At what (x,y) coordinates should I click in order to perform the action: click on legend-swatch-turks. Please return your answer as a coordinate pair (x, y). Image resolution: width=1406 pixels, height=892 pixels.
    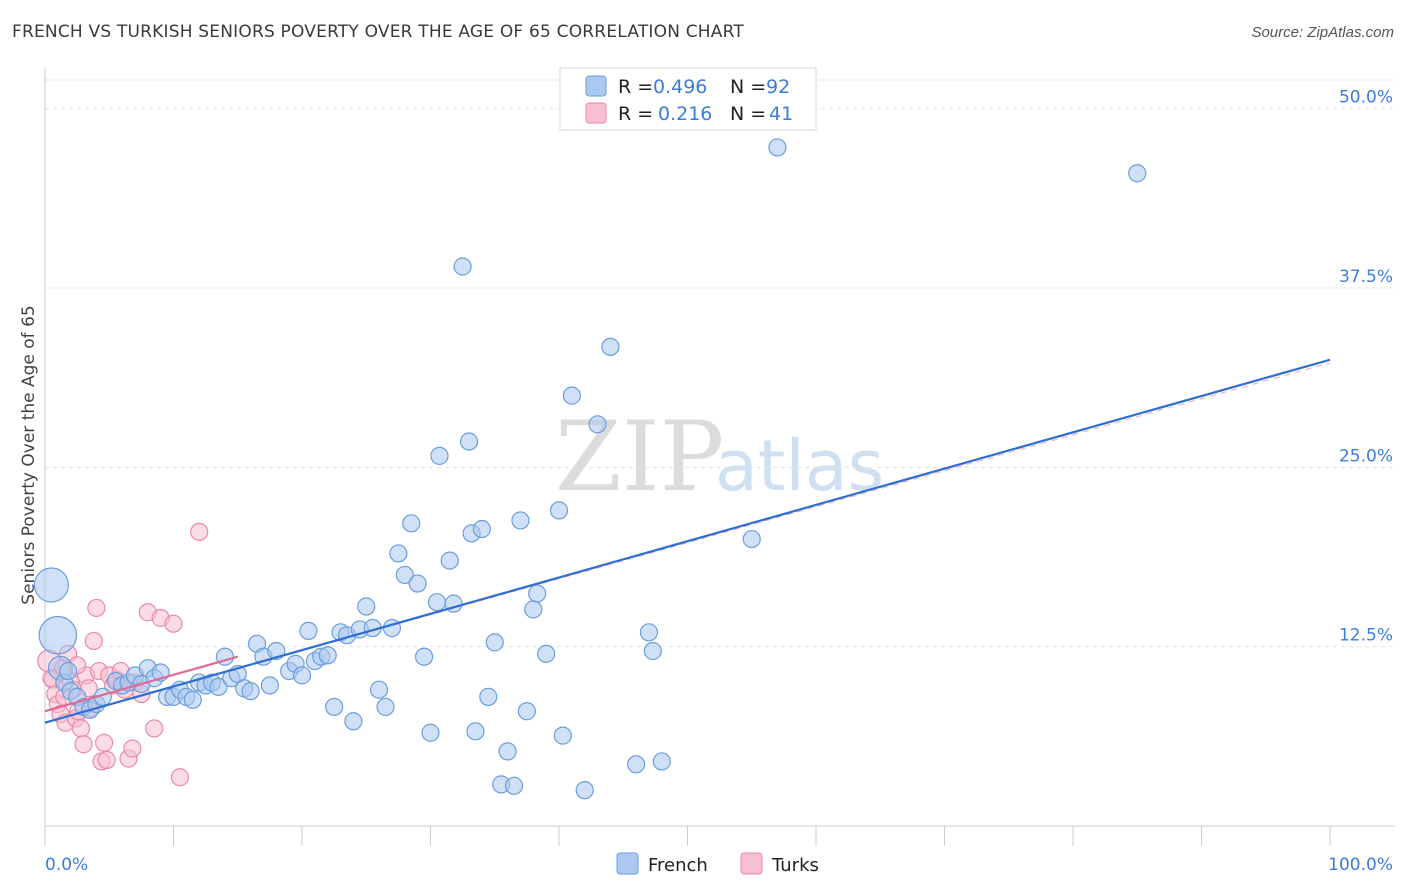
    Looking at the image, I should click on (596, 113).